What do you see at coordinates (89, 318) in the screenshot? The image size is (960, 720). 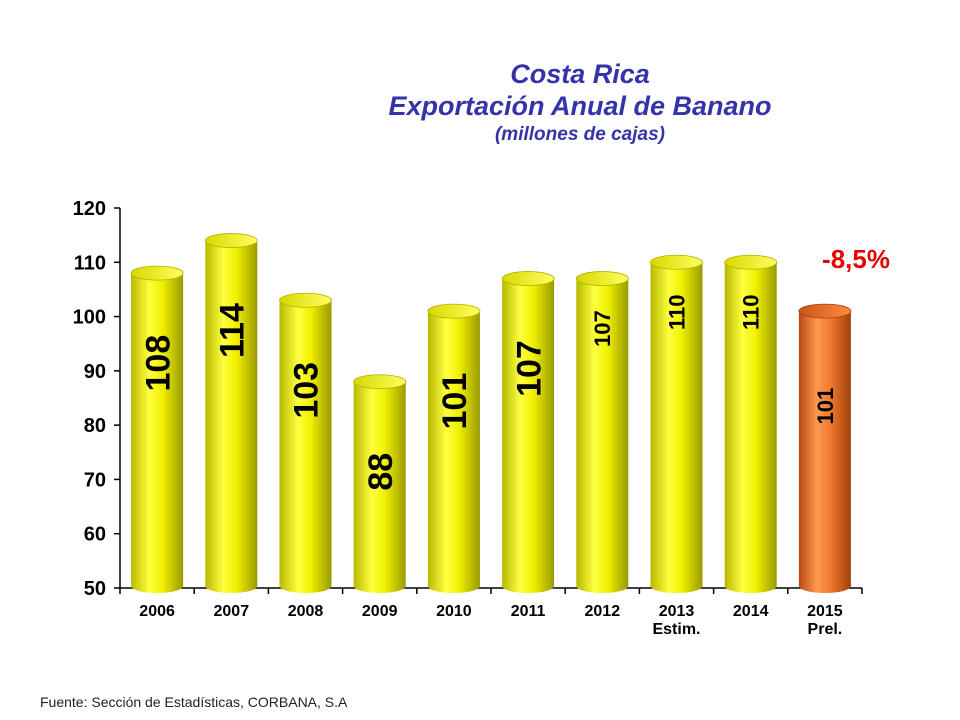 I see `y-tick-label: 100` at bounding box center [89, 318].